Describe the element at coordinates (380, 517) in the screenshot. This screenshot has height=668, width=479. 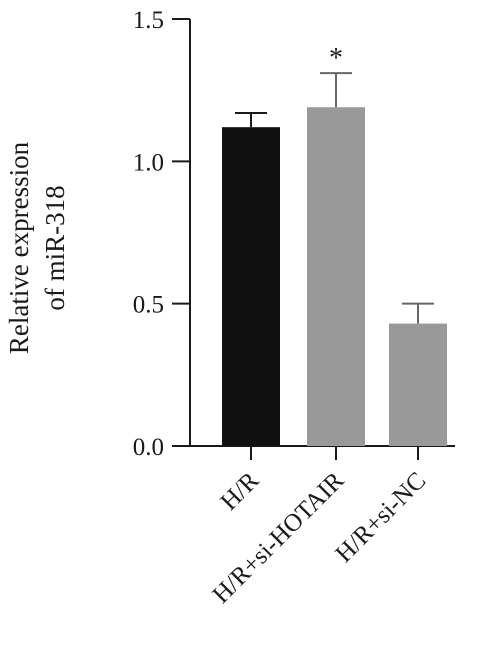
I see `x-tick-label-2: H/R+si-NC` at that location.